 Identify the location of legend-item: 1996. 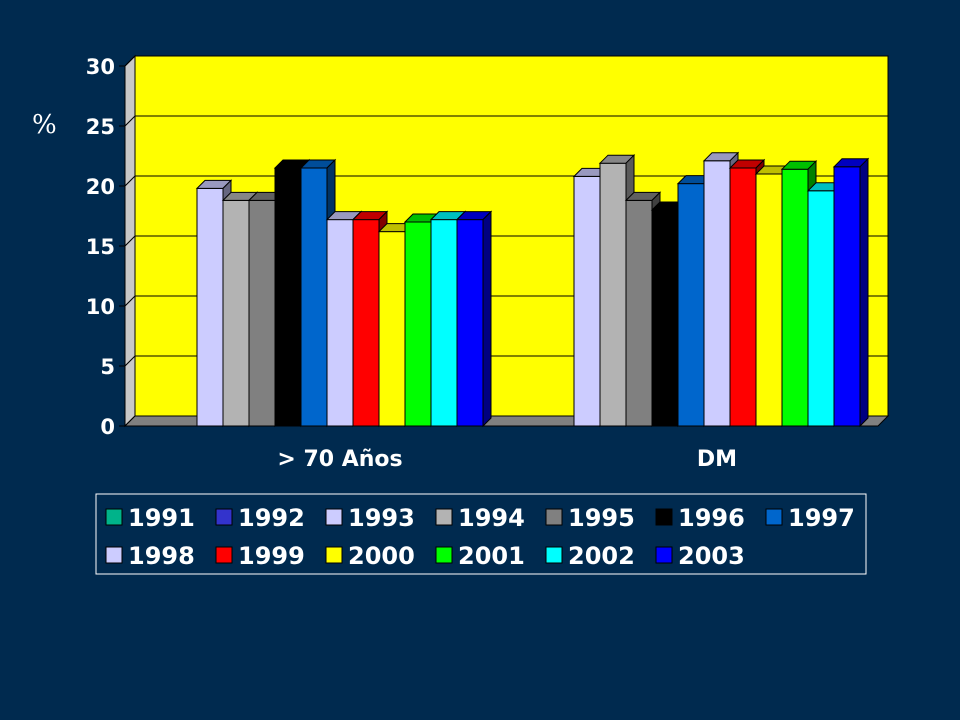
(700, 518).